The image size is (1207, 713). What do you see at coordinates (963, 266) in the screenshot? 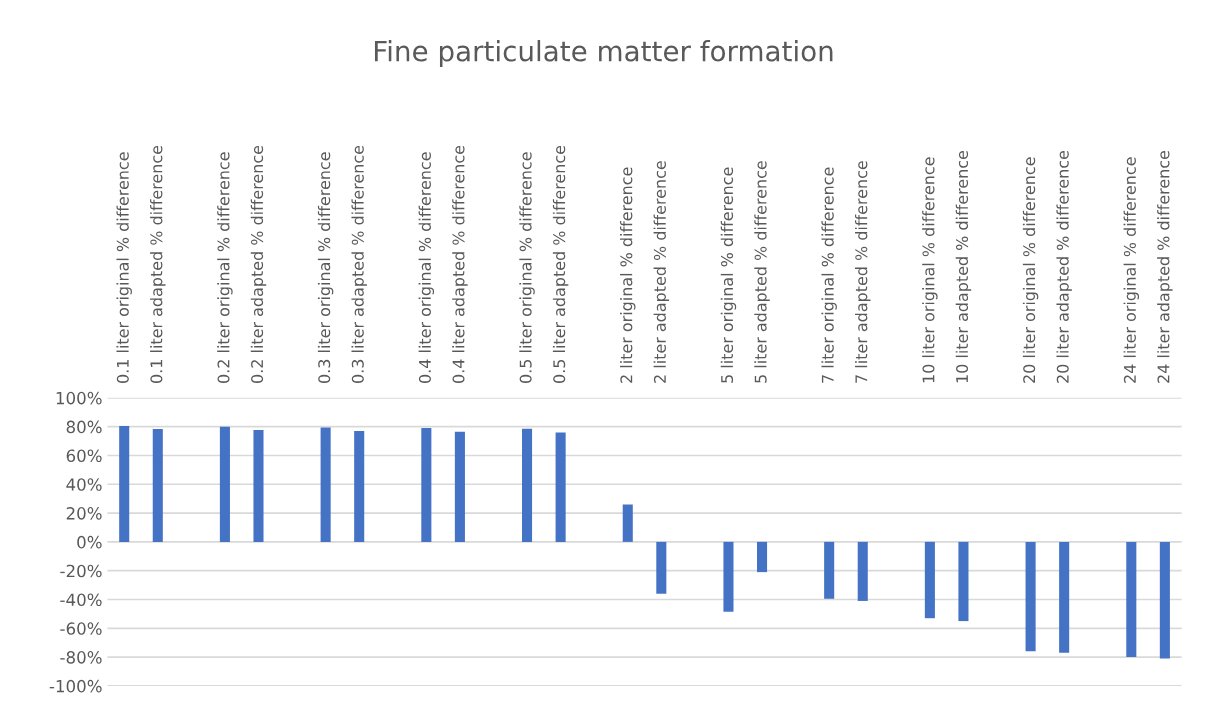
I see `x-tick-label: 10 liter adapted % difference` at bounding box center [963, 266].